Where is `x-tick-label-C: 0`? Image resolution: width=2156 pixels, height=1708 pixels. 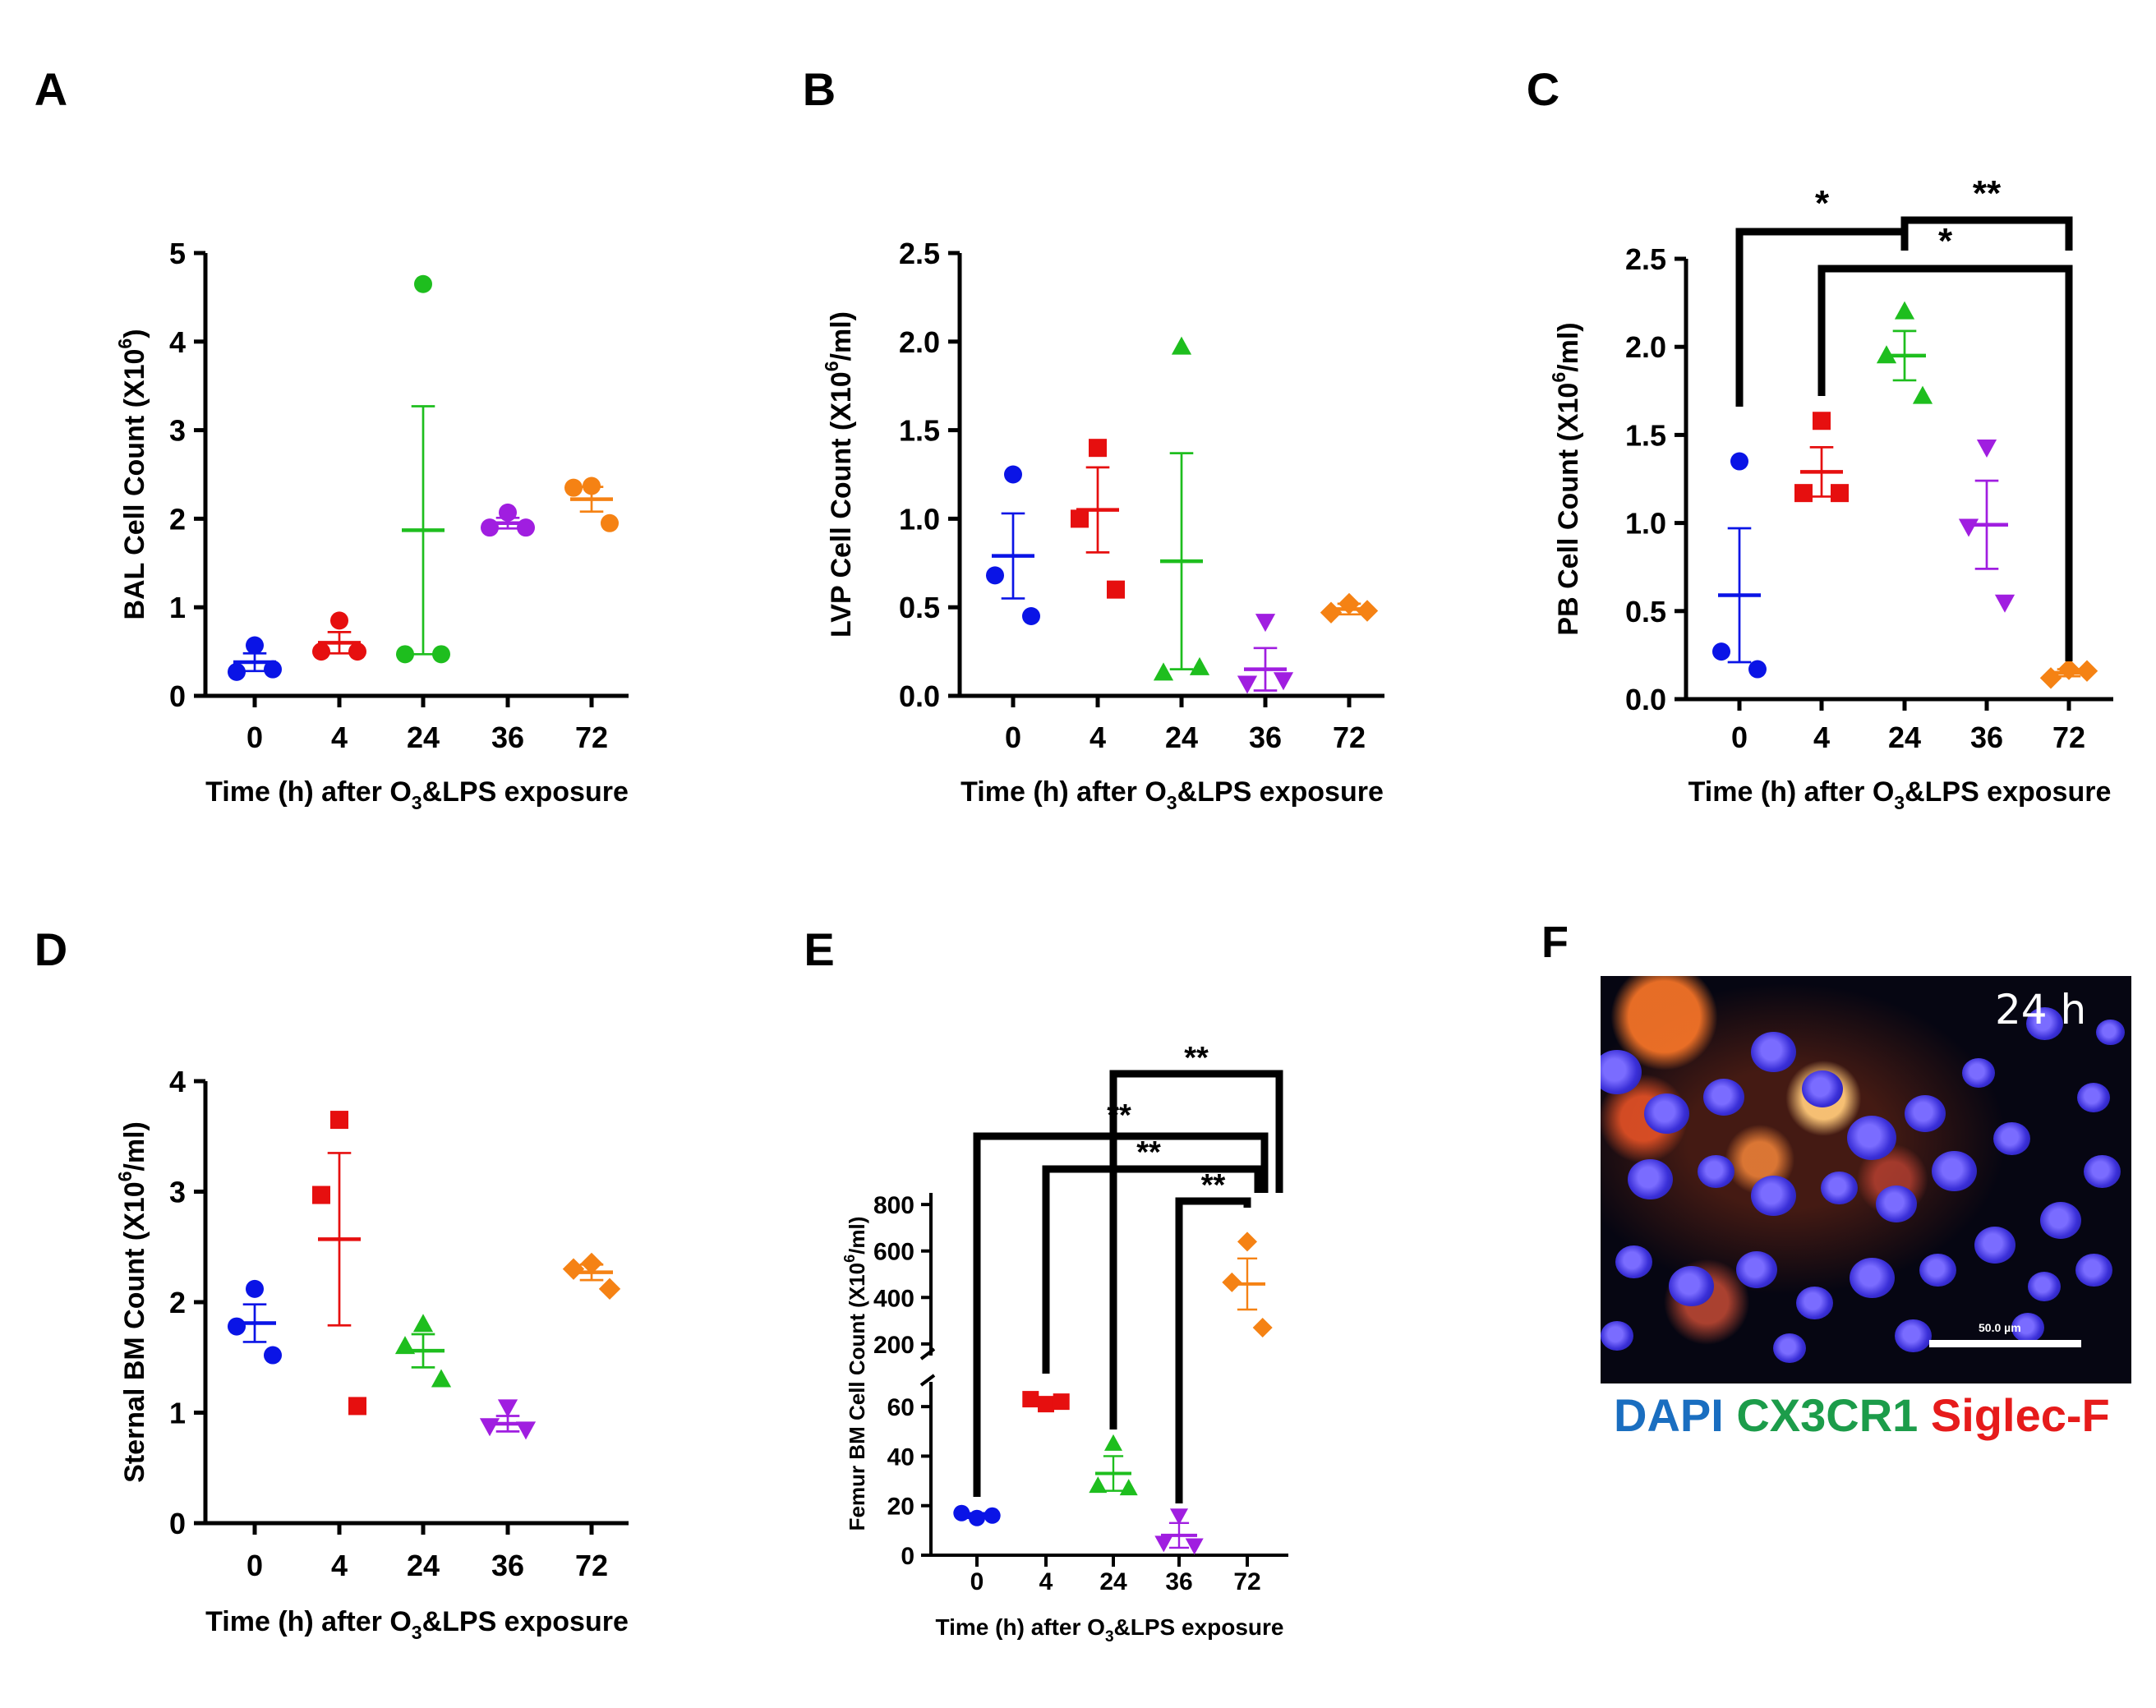 x-tick-label-C: 0 is located at coordinates (1739, 737).